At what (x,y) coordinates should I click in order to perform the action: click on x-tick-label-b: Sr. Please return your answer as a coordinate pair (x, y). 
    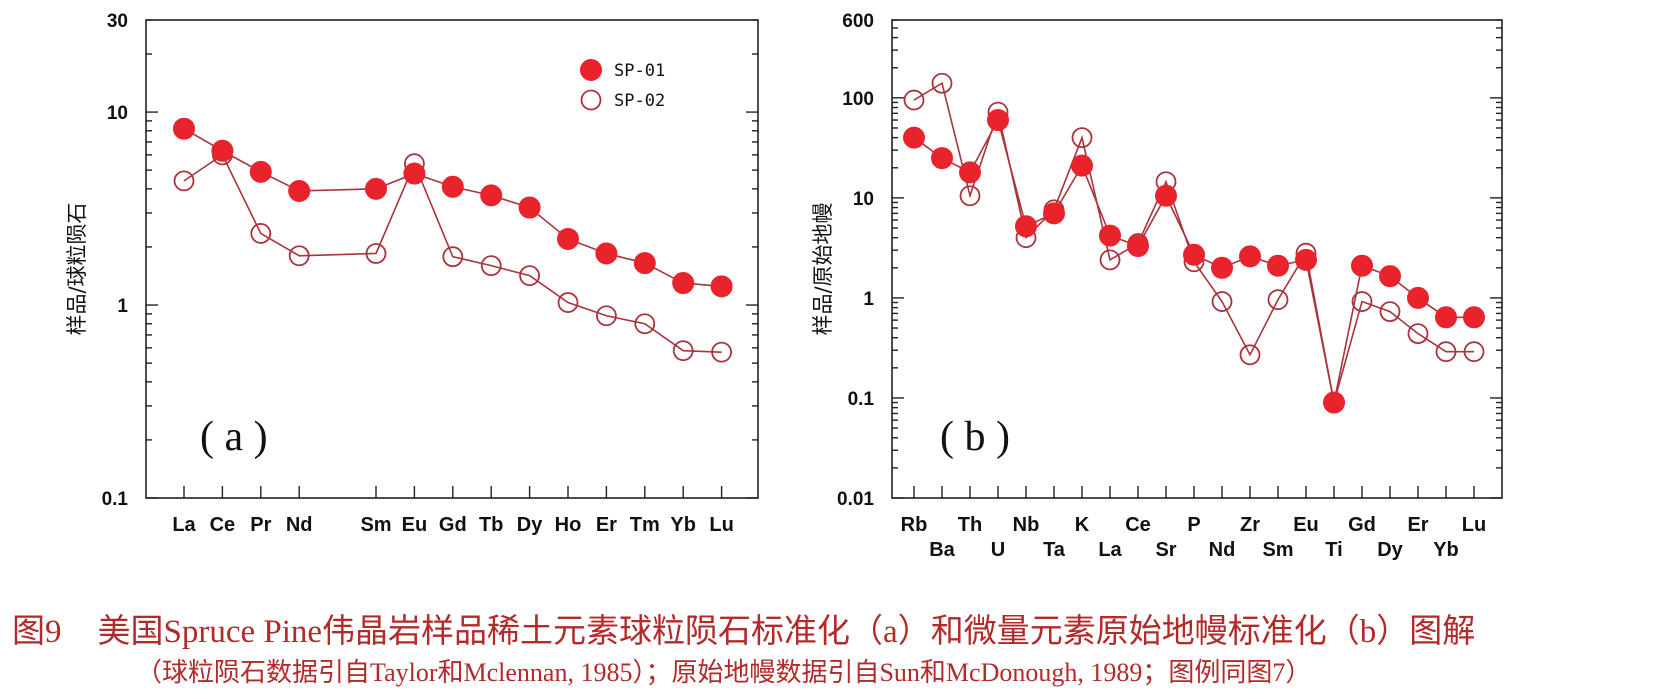
    Looking at the image, I should click on (1165, 550).